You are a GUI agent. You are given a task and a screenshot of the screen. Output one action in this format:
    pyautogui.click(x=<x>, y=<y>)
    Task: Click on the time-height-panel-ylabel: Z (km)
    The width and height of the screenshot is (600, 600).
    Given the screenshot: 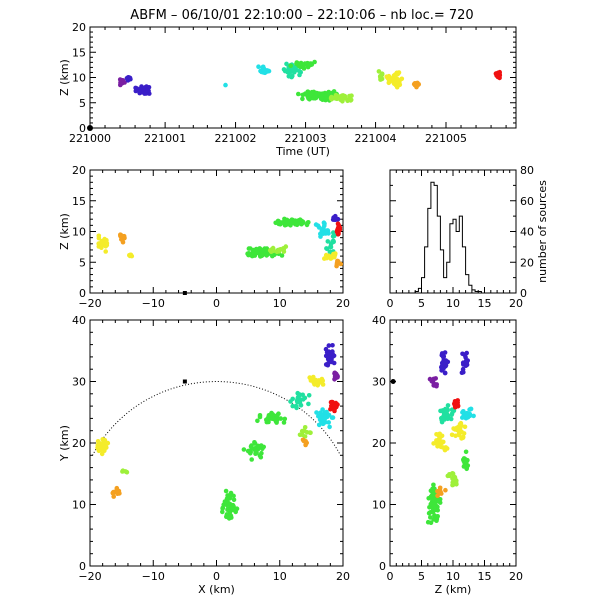 What is the action you would take?
    pyautogui.click(x=64, y=77)
    